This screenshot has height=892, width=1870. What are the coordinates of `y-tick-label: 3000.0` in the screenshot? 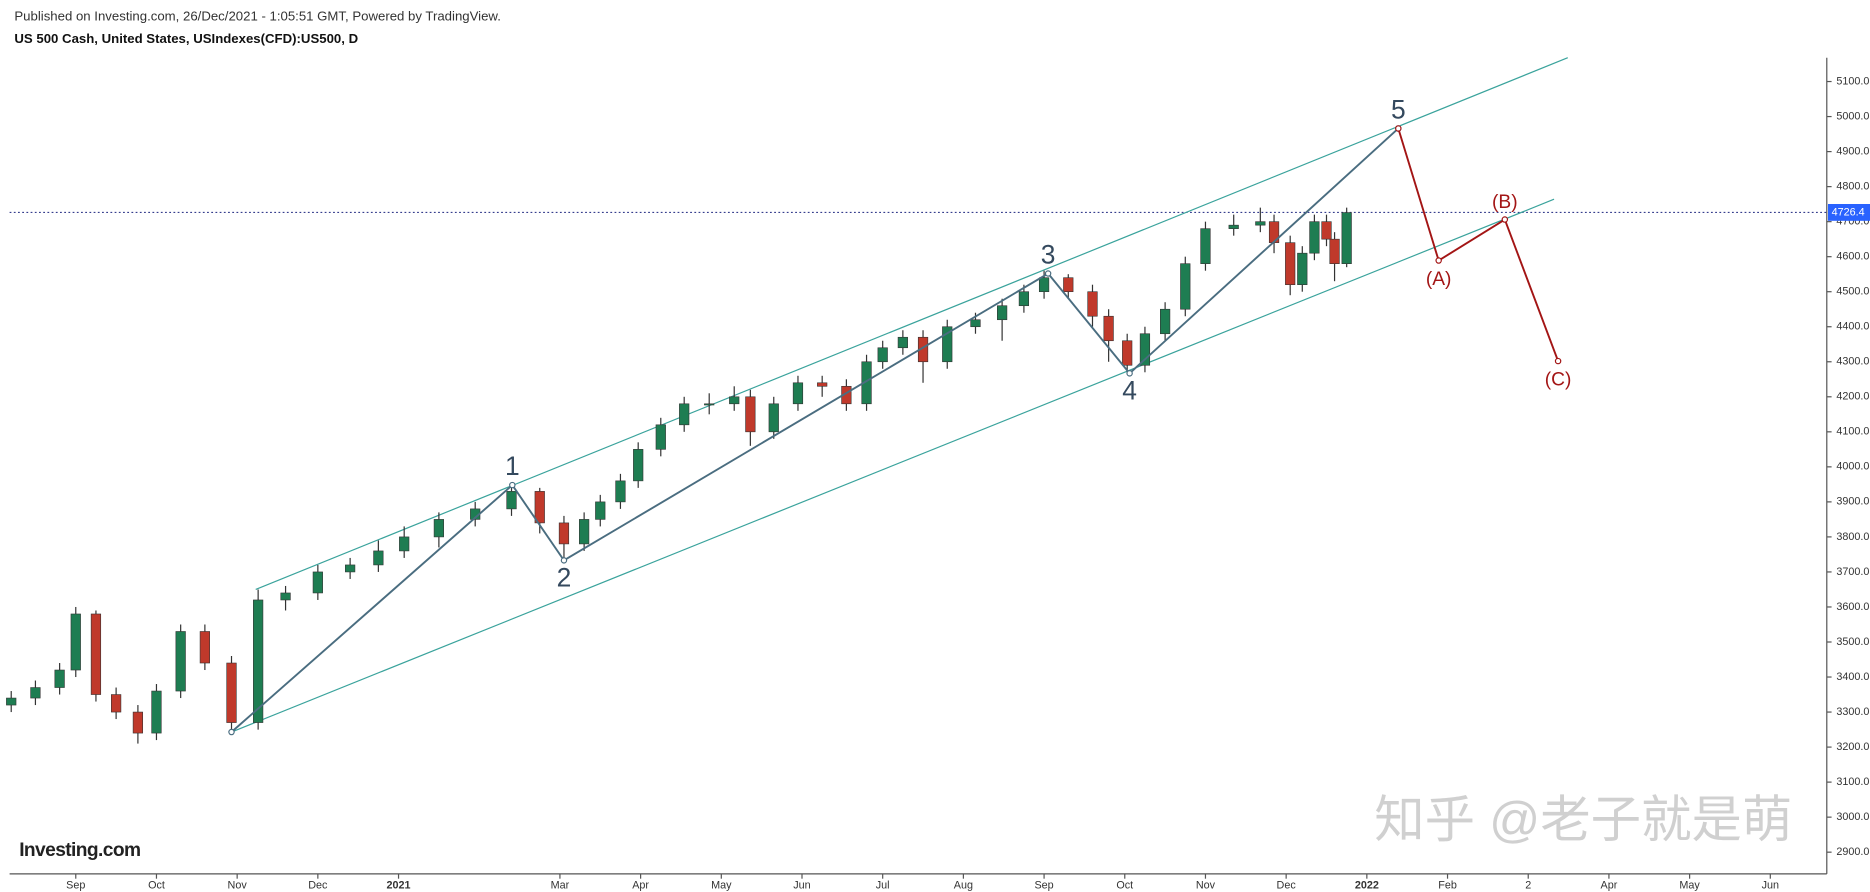 It's located at (1852, 817).